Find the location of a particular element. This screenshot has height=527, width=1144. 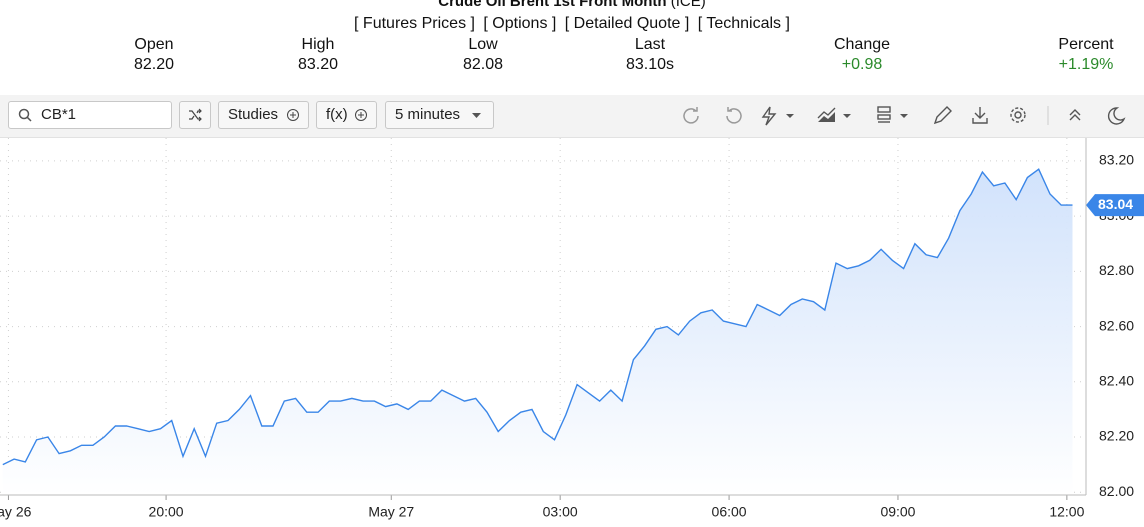

search-icon is located at coordinates (25, 115).